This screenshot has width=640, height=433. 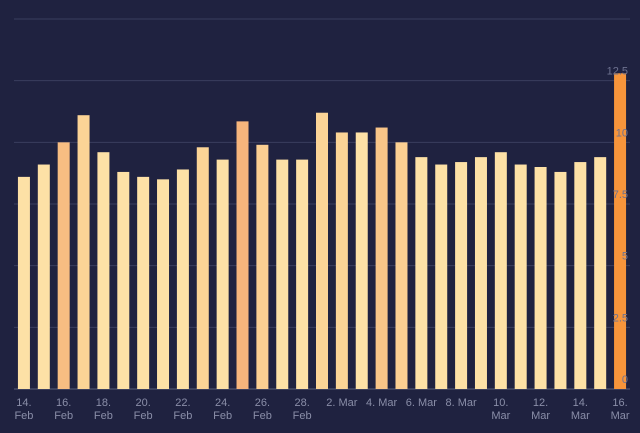 What do you see at coordinates (24, 409) in the screenshot?
I see `x-tick-label: 14. Feb` at bounding box center [24, 409].